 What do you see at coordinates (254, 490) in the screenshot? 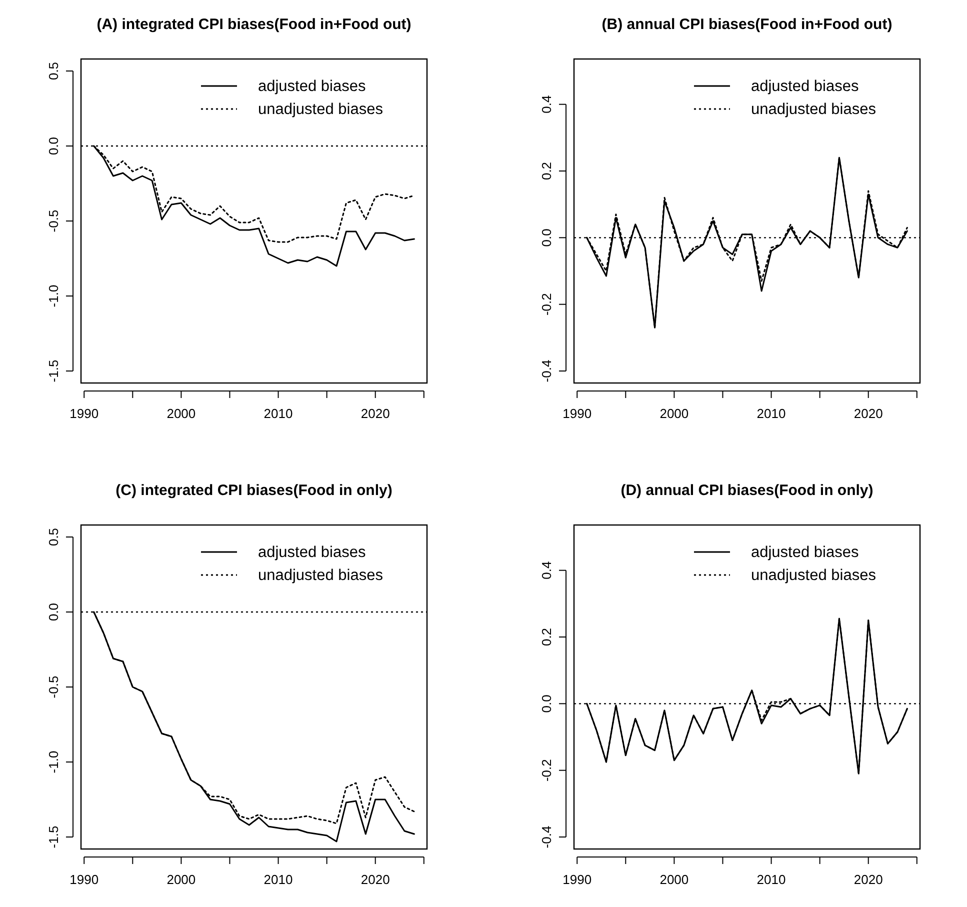
I see `chart-title: (C) integrated CPI biases(Food in only)` at bounding box center [254, 490].